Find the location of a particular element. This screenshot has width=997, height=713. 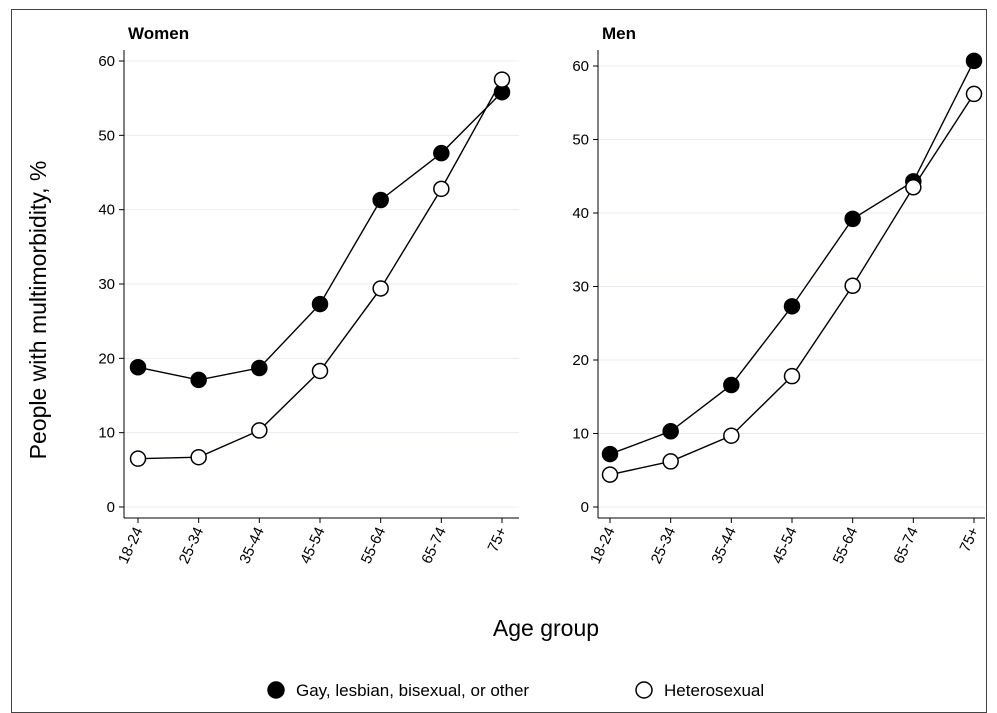

women-panel-title: Women is located at coordinates (158, 33).